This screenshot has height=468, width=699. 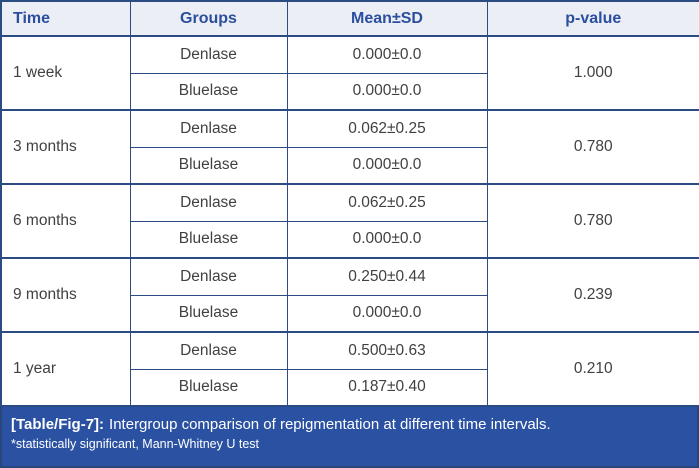 I want to click on header-row: Time Groups Mean±SD p-value, so click(x=349, y=18).